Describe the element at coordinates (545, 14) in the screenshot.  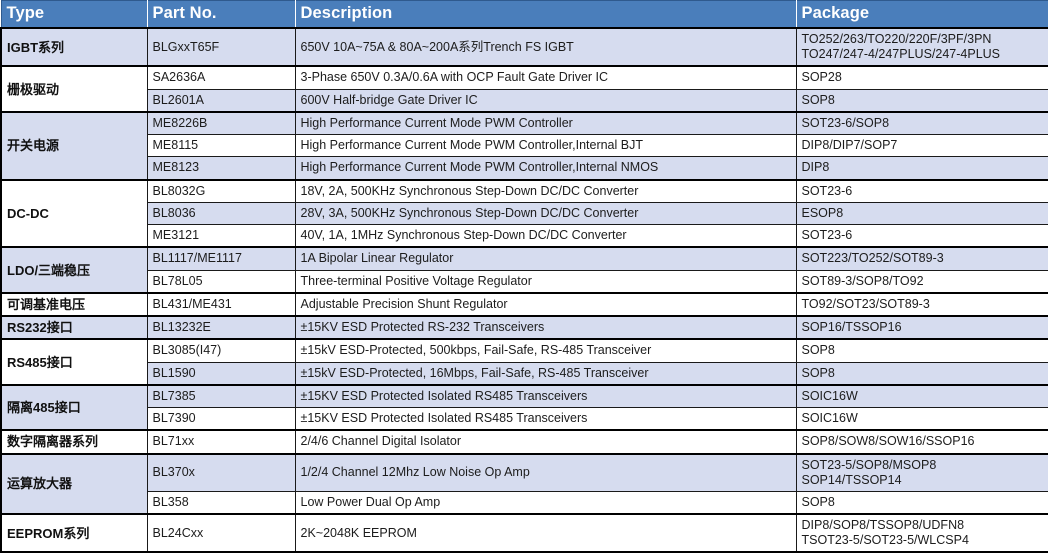
I see `column-header-description: Description` at that location.